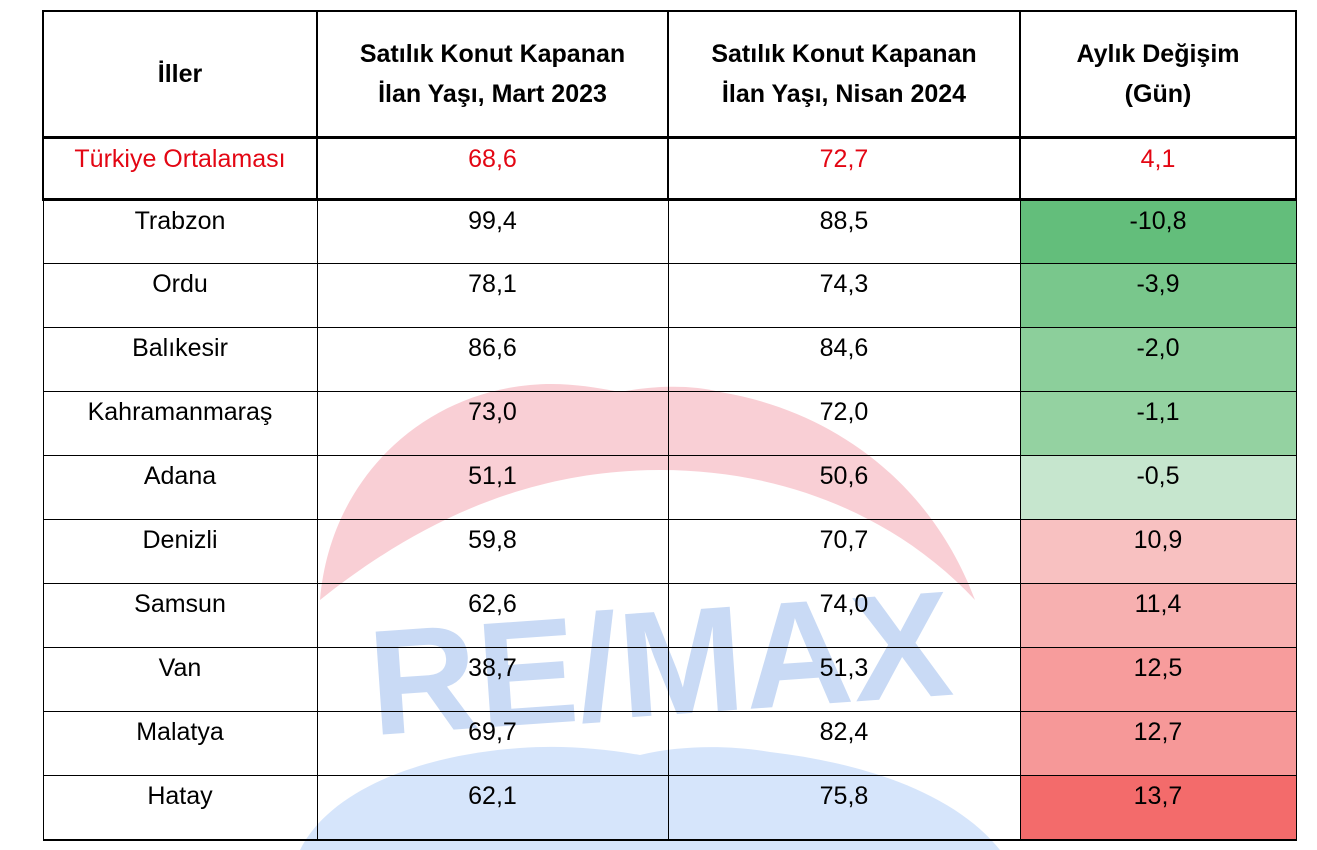 The image size is (1317, 850). I want to click on apr-2024-cell: 72,0, so click(844, 423).